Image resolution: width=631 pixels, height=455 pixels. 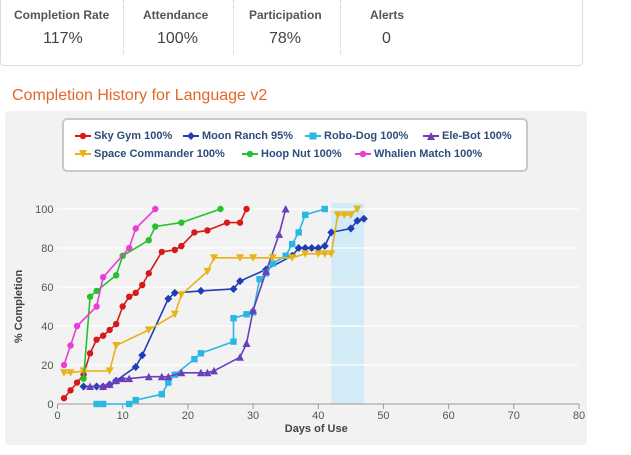 I want to click on legend-label: Space Commander 100%, so click(x=159, y=154).